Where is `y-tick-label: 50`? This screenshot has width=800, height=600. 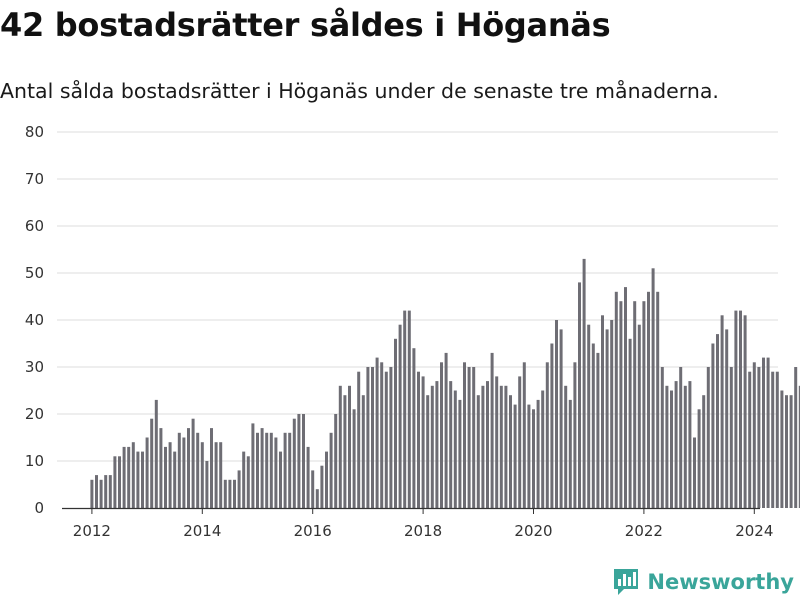 y-tick-label: 50 is located at coordinates (34, 273).